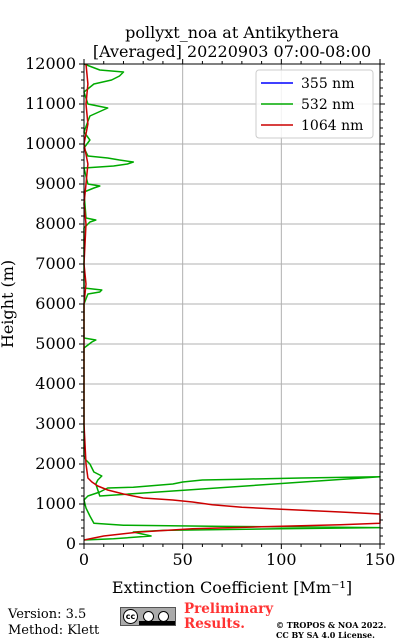 The height and width of the screenshot is (640, 400). I want to click on copyright-line2: CC BY SA 4.0 License., so click(325, 635).